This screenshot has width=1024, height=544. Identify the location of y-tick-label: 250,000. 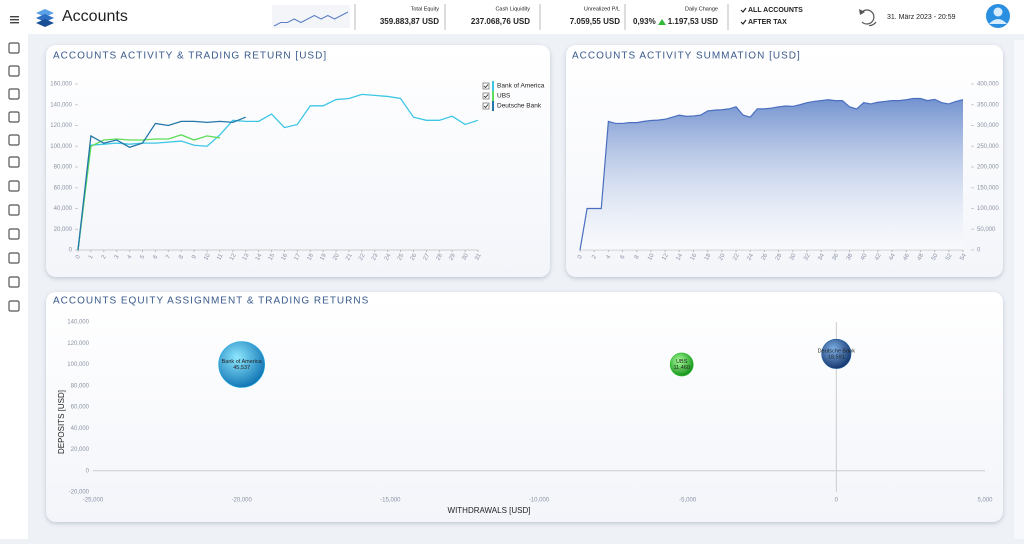
(988, 147).